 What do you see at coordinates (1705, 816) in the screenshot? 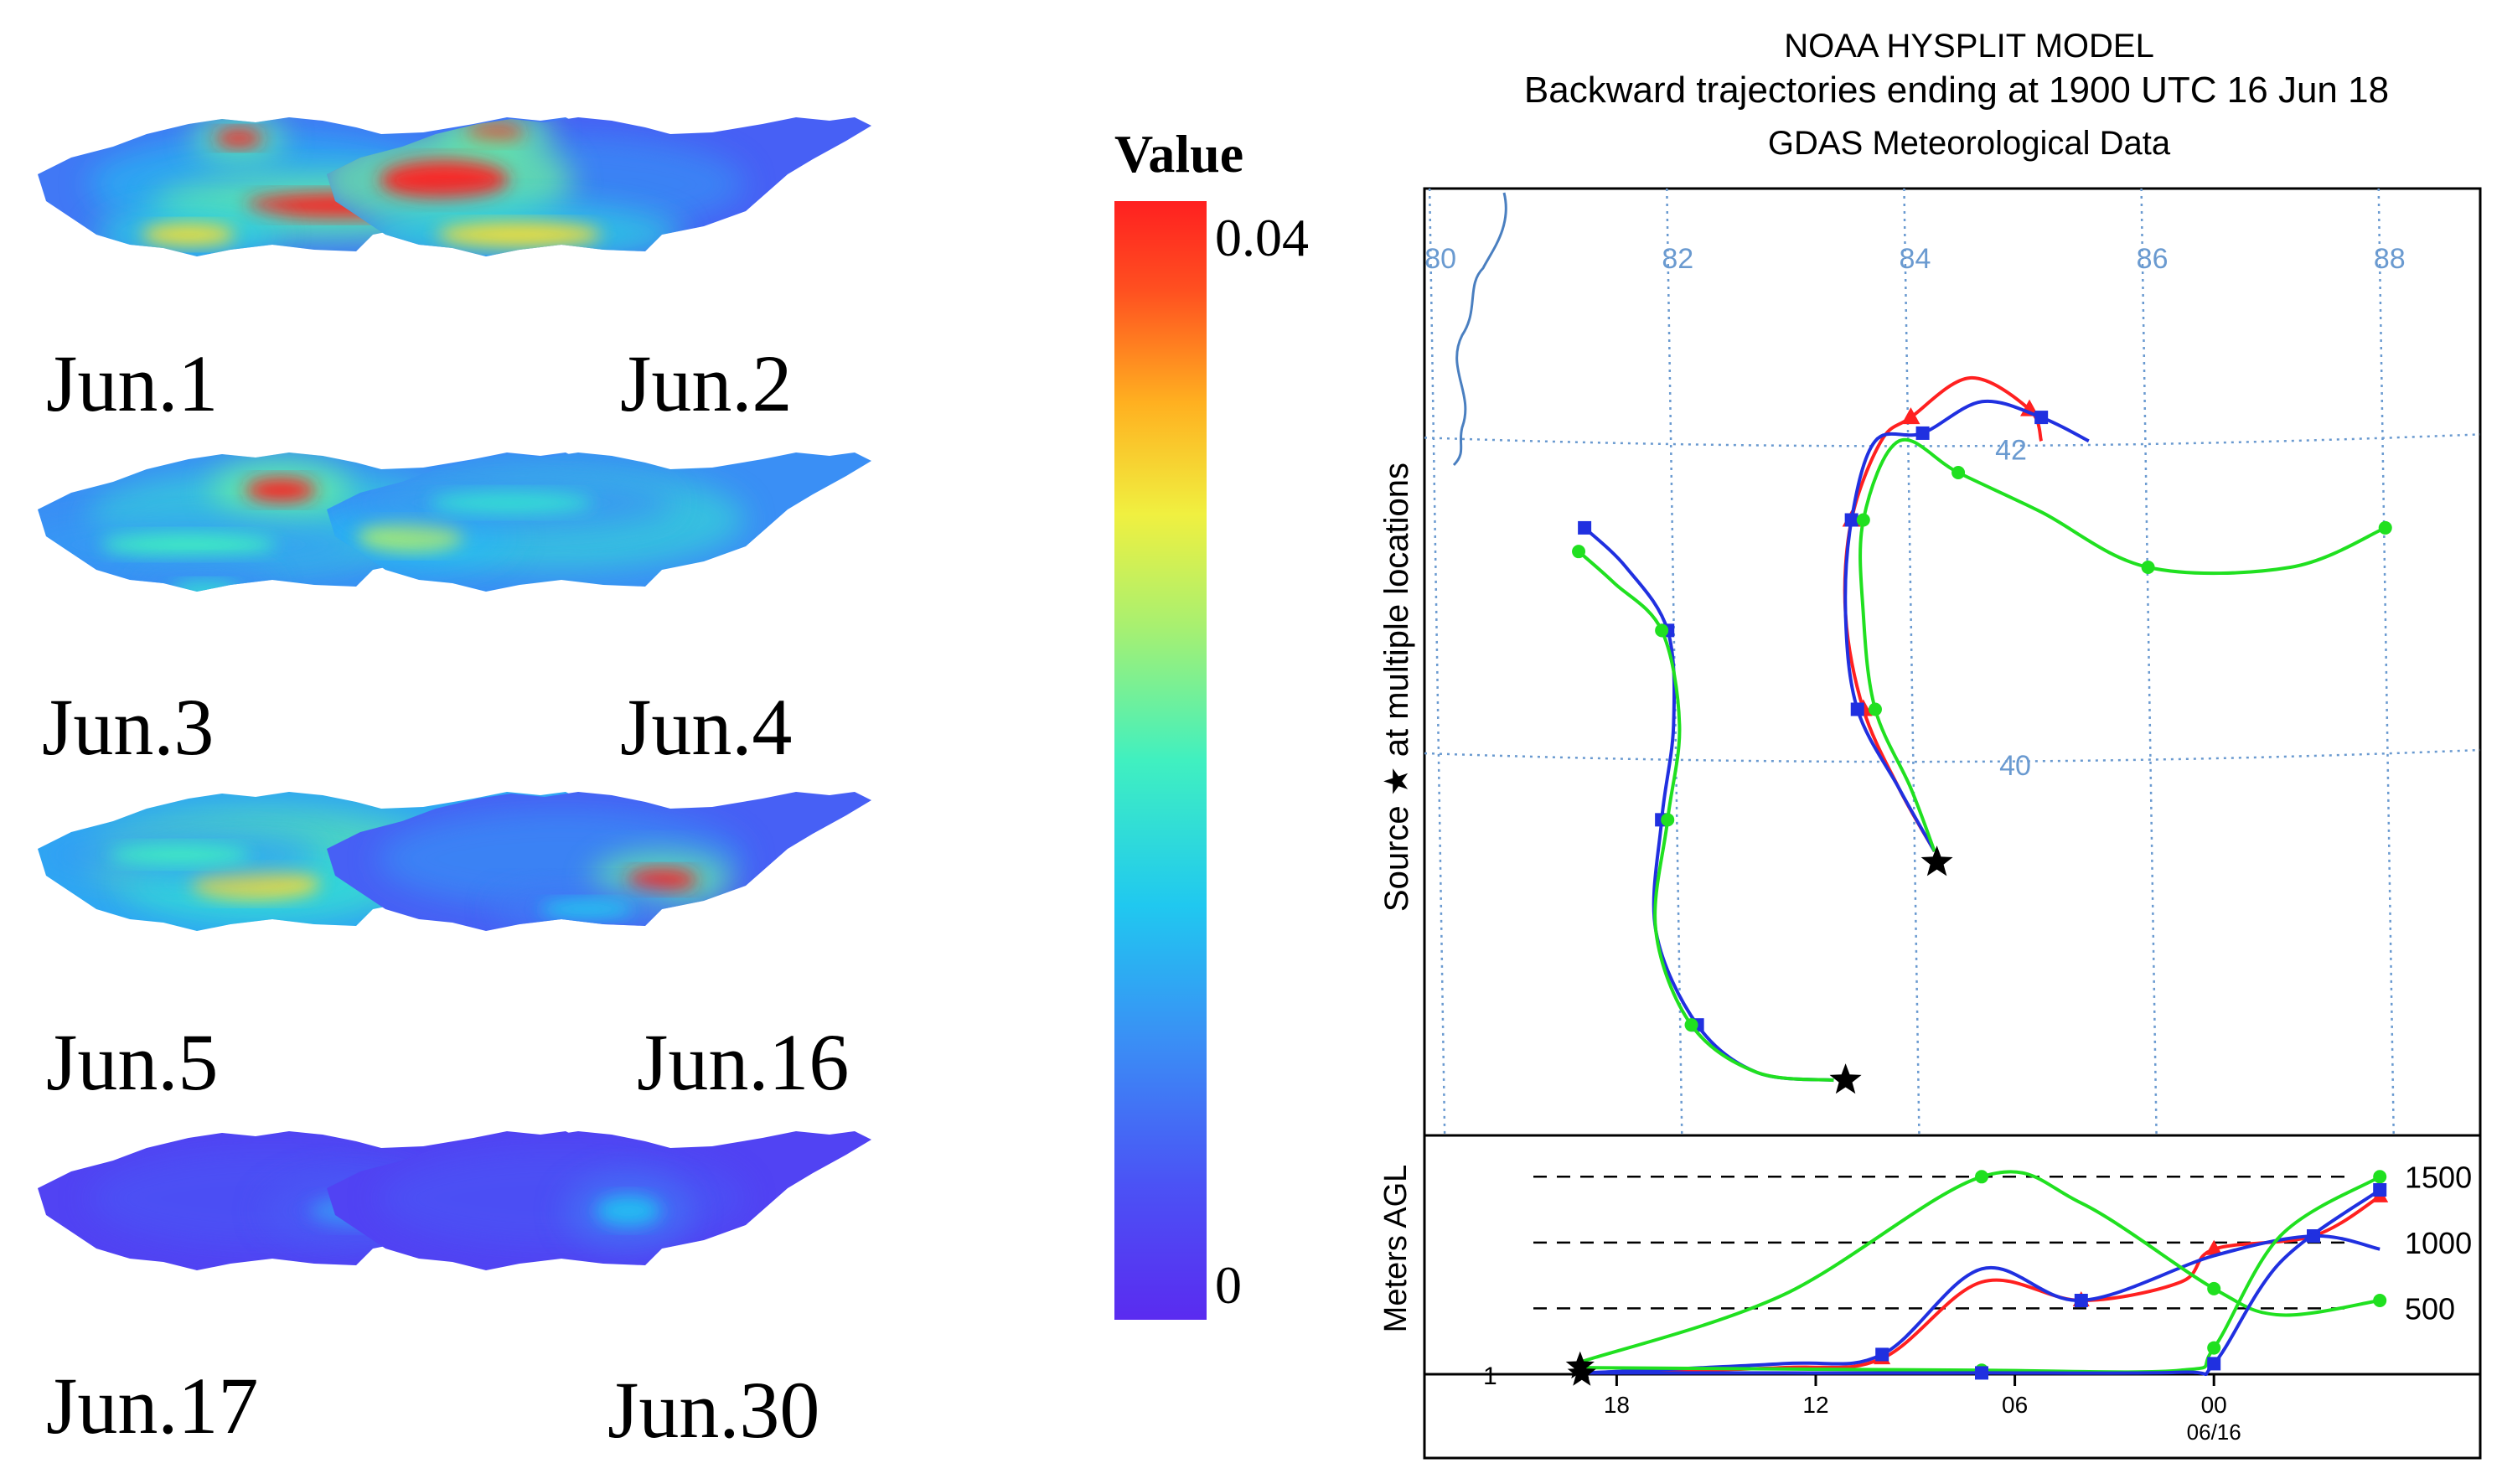
I see `trajectory-source2-green` at bounding box center [1705, 816].